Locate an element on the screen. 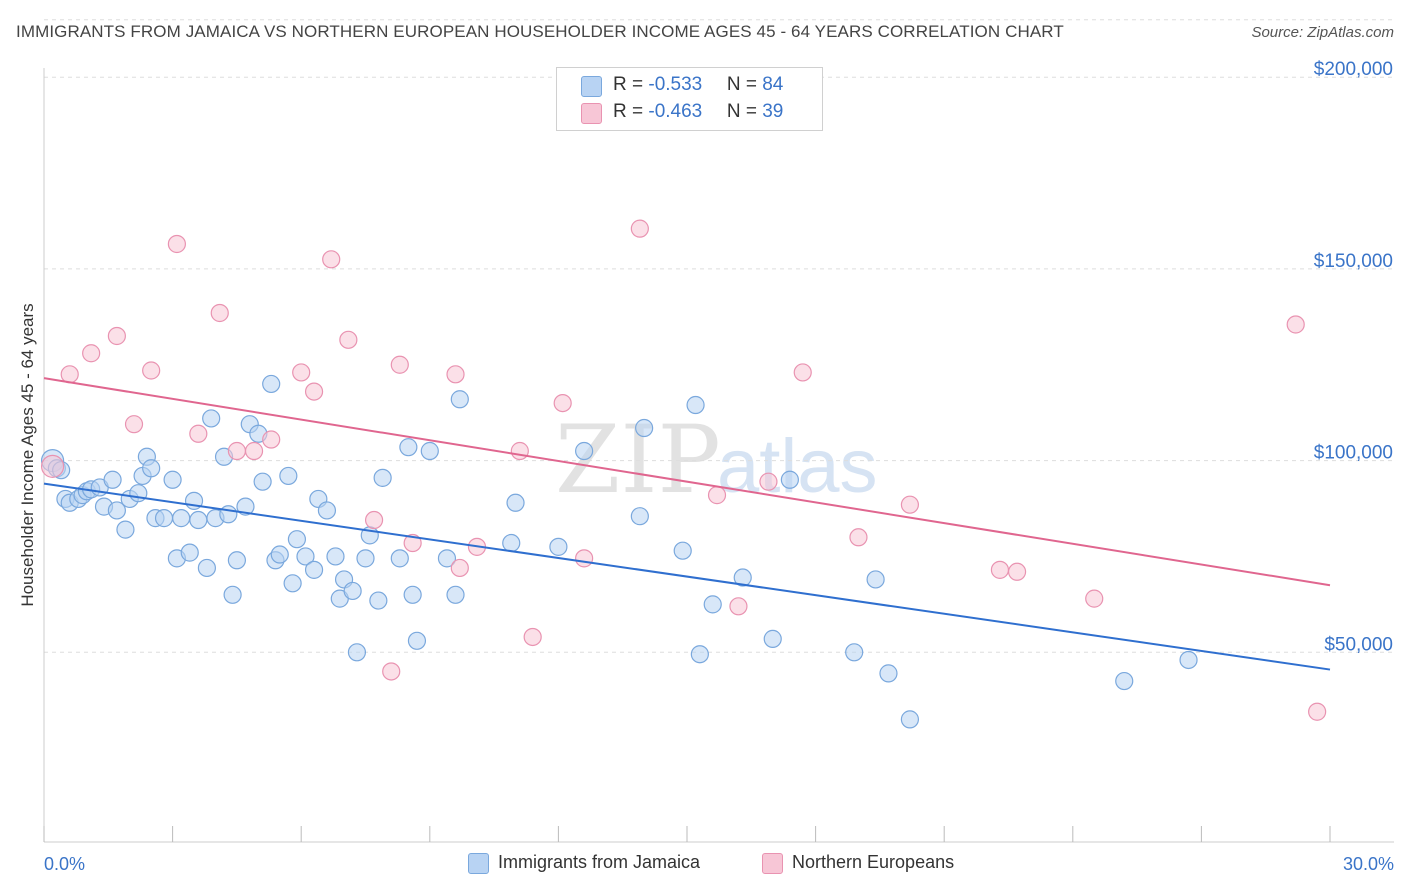 This screenshot has width=1406, height=892. legend-n-value: 39 is located at coordinates (773, 111).